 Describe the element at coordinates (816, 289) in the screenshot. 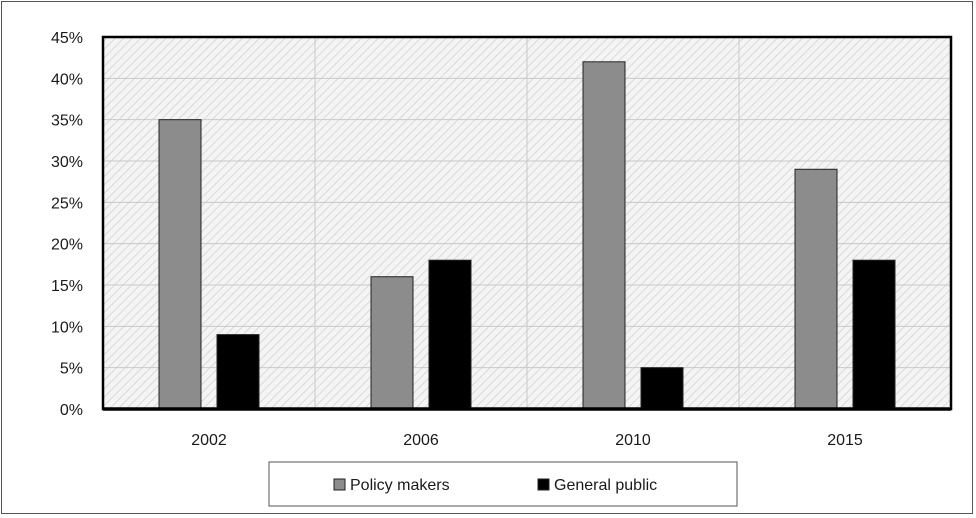

I see `bar-policy-makers-2015` at that location.